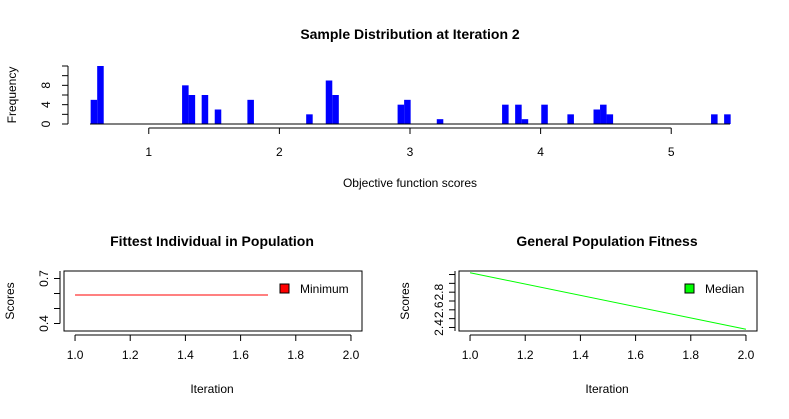  What do you see at coordinates (46, 85) in the screenshot?
I see `histogram-y-tick-label: 8` at bounding box center [46, 85].